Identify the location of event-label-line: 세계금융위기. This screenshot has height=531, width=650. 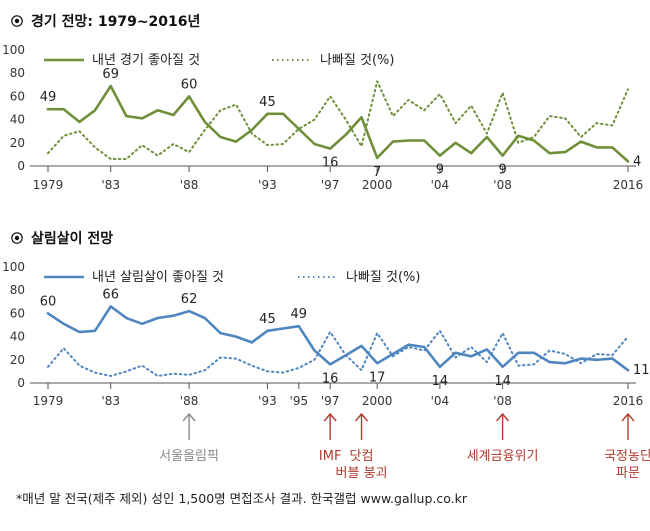
(503, 456).